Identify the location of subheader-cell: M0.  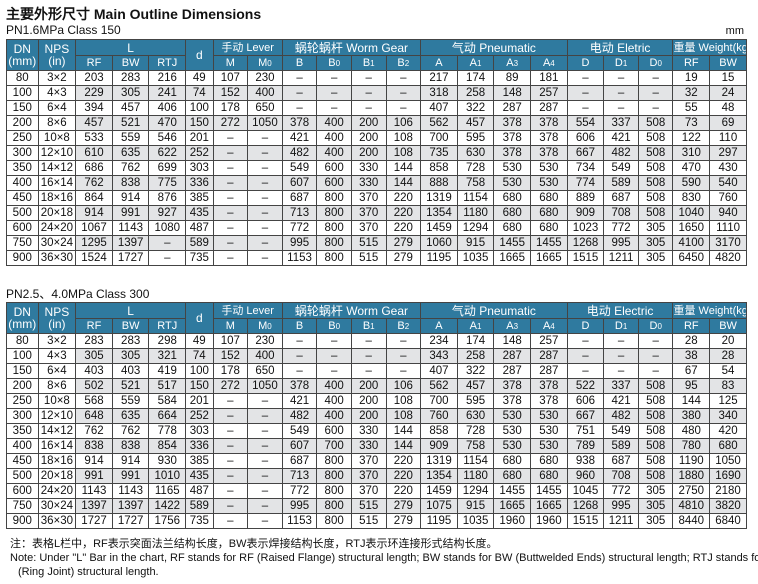
(265, 63).